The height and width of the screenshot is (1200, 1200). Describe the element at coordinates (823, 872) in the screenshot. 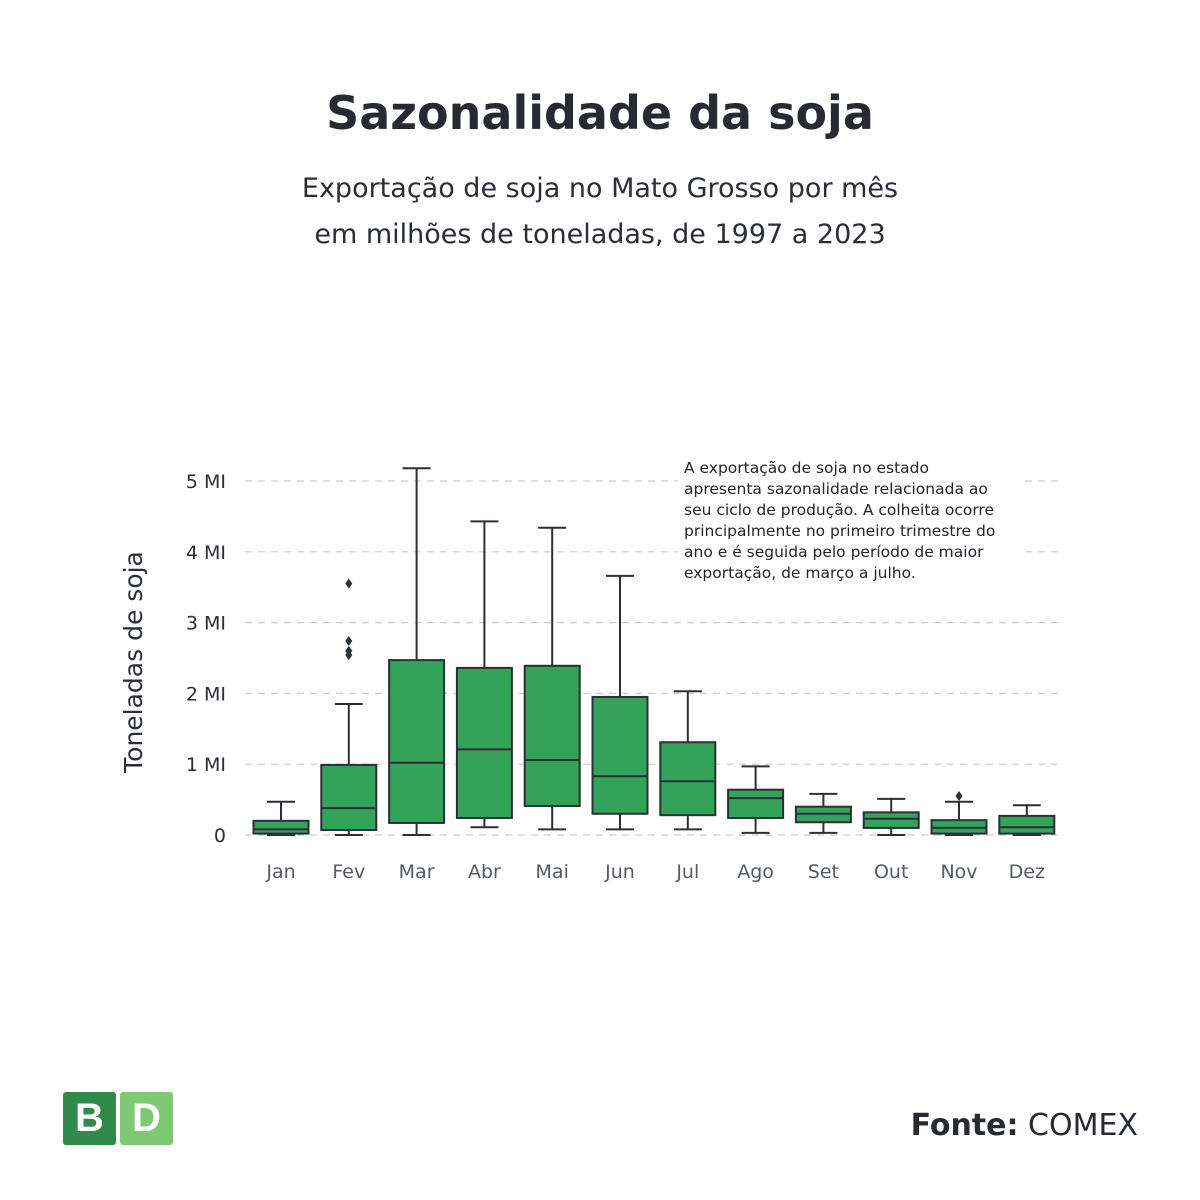

I see `x-tick-label: Set` at that location.